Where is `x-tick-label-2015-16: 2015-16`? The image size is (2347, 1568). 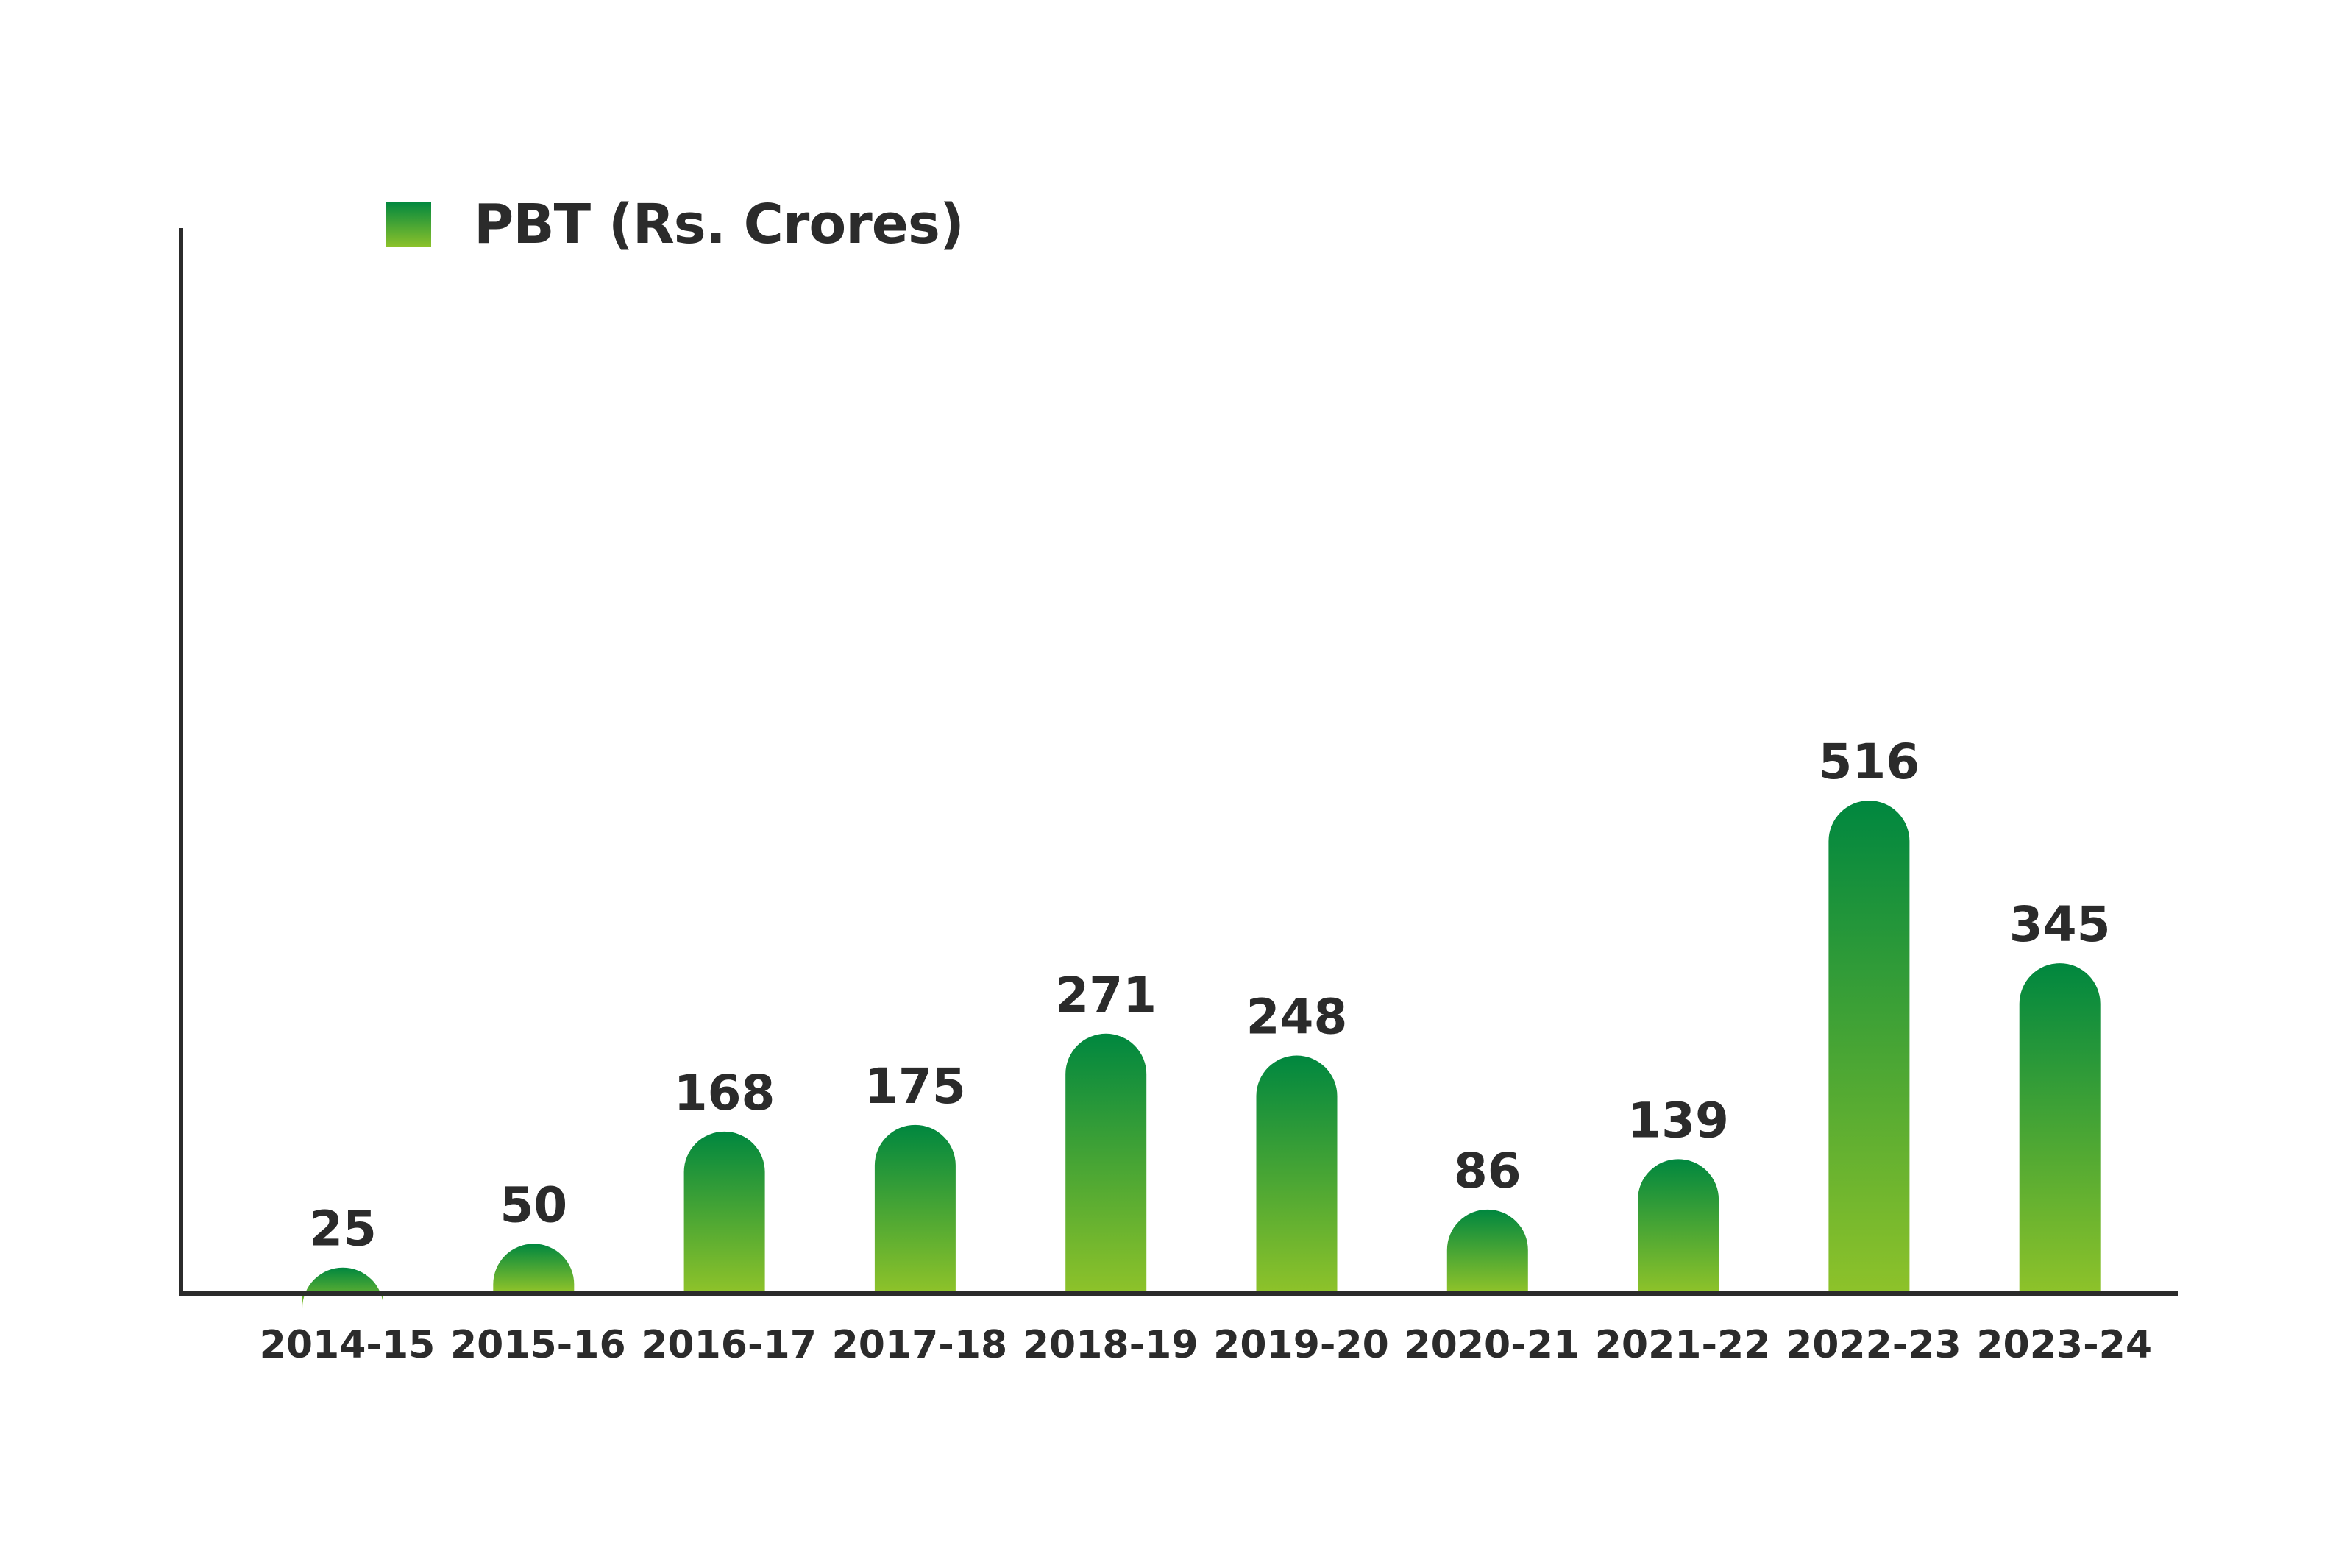
x-tick-label-2015-16: 2015-16 is located at coordinates (538, 1345).